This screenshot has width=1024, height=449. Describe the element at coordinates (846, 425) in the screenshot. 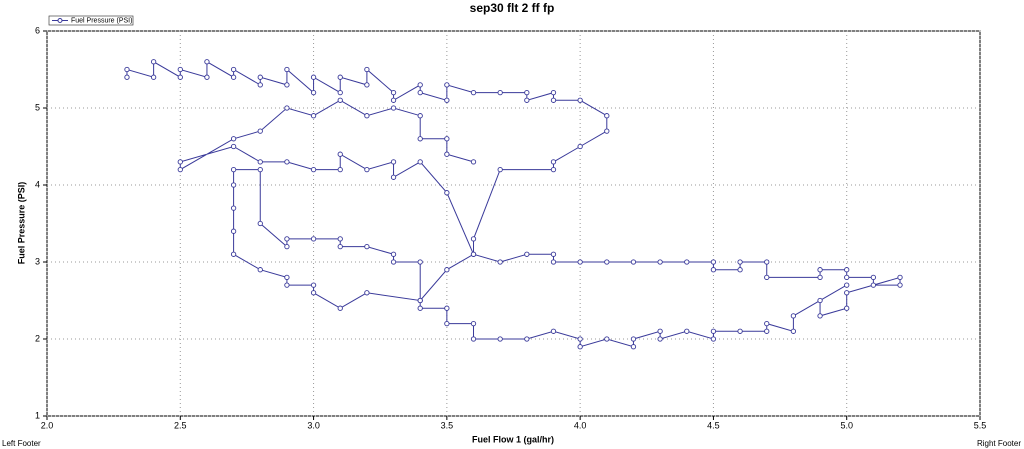

I see `x-tick-label: 5.0` at that location.